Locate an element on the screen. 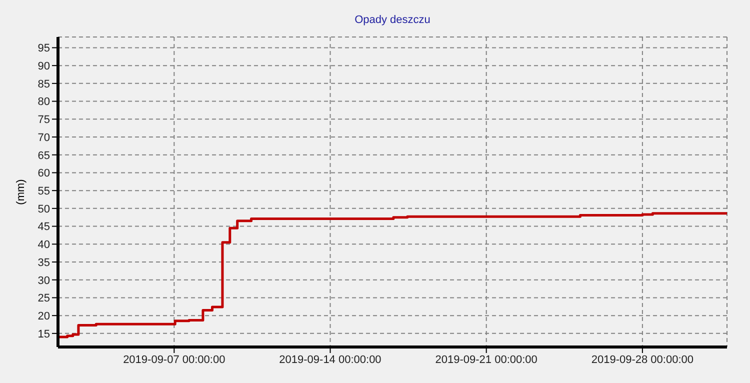  y-tick-label: 70 is located at coordinates (44, 138).